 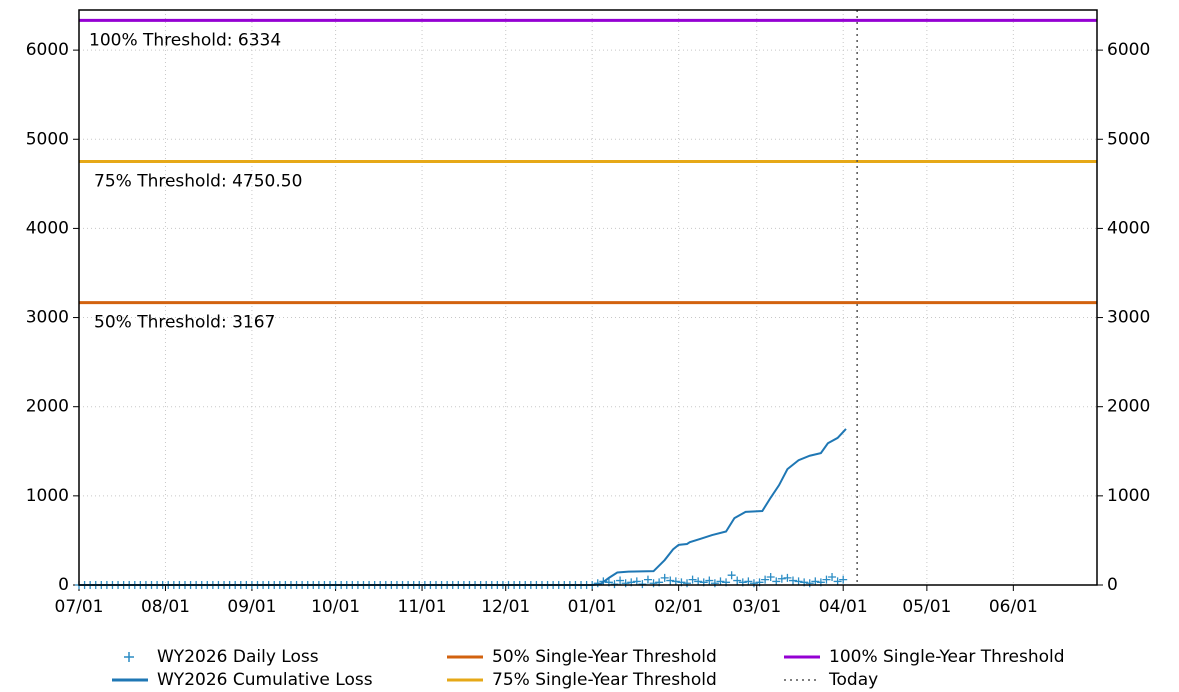 What do you see at coordinates (185, 40) in the screenshot?
I see `threshold-label: 100% Threshold: 6334` at bounding box center [185, 40].